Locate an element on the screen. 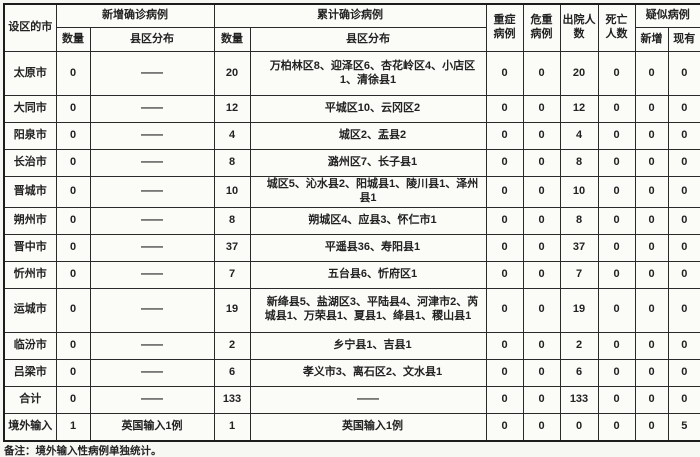 The height and width of the screenshot is (457, 700). col-header-new-confirmed: 新增确诊病例 is located at coordinates (135, 16).